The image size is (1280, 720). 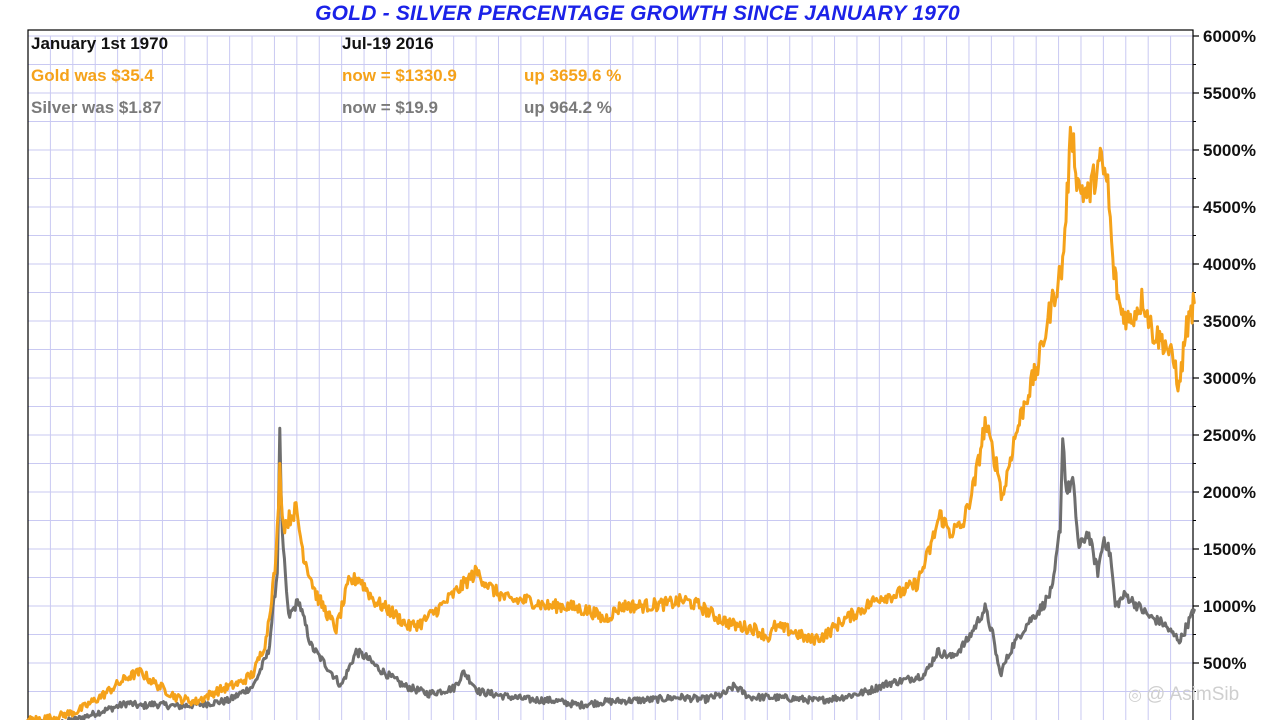 What do you see at coordinates (92, 75) in the screenshot?
I see `gold-start-price: Gold was $35.4` at bounding box center [92, 75].